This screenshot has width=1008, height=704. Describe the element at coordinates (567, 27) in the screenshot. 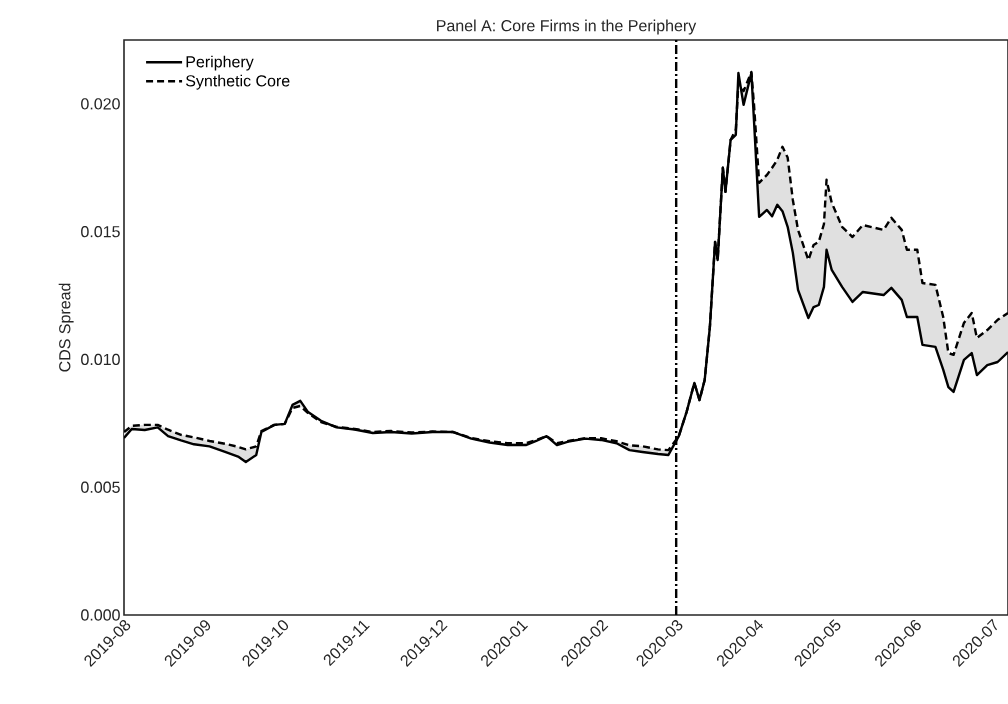

I see `chart-title: Panel A: Core Firms in the Periphery` at that location.